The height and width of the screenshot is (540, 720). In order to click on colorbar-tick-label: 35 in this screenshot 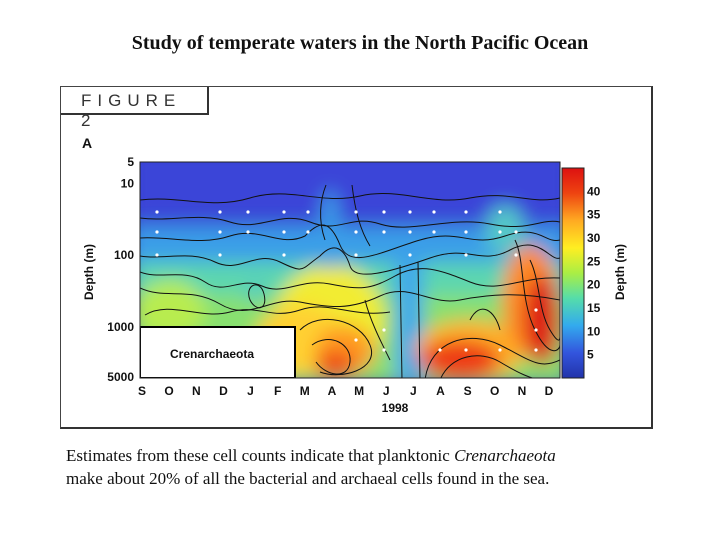, I will do `click(594, 215)`.